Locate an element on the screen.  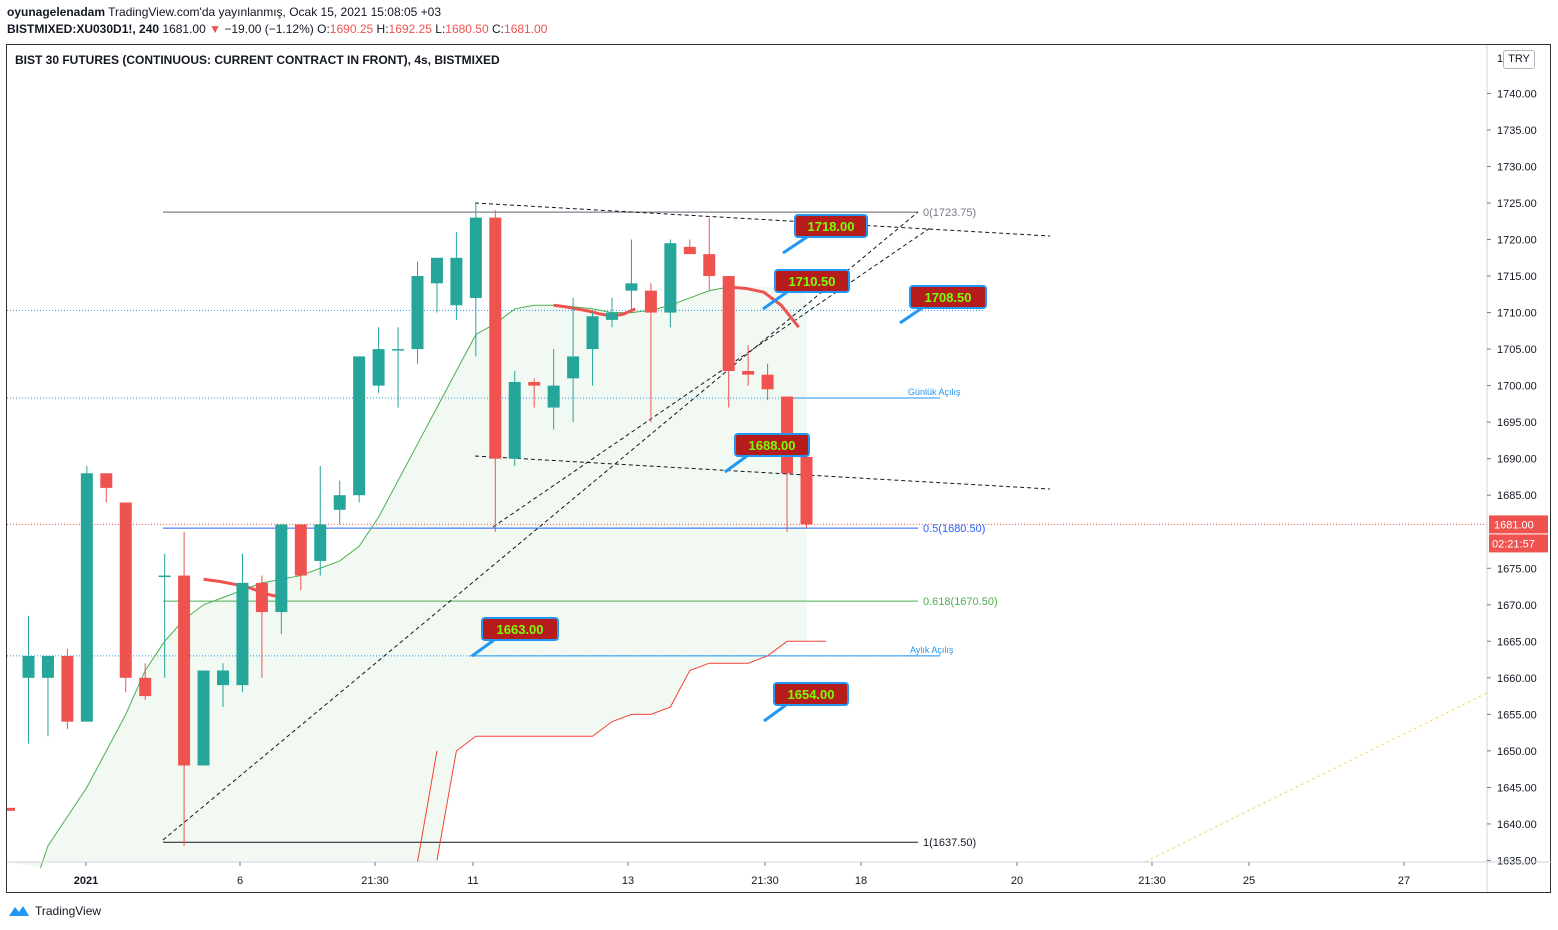
price-callout: 1718.00 is located at coordinates (825, 234).